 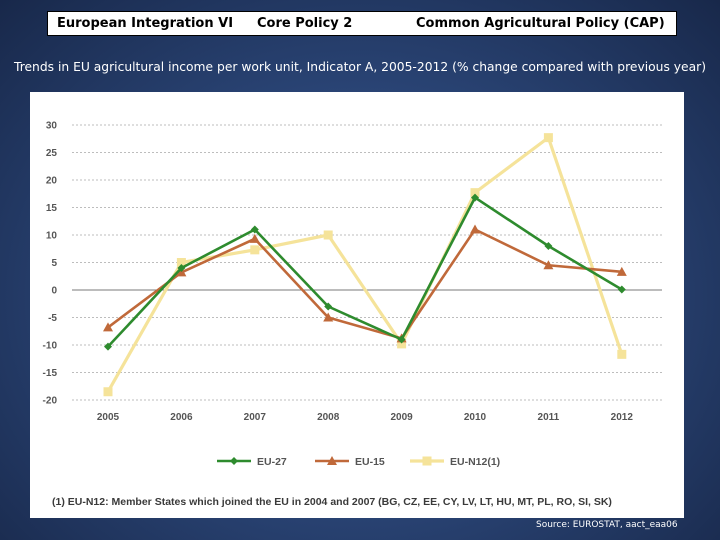 What do you see at coordinates (475, 462) in the screenshot?
I see `legend-label-eu-n12-1: EU-N12(1)` at bounding box center [475, 462].